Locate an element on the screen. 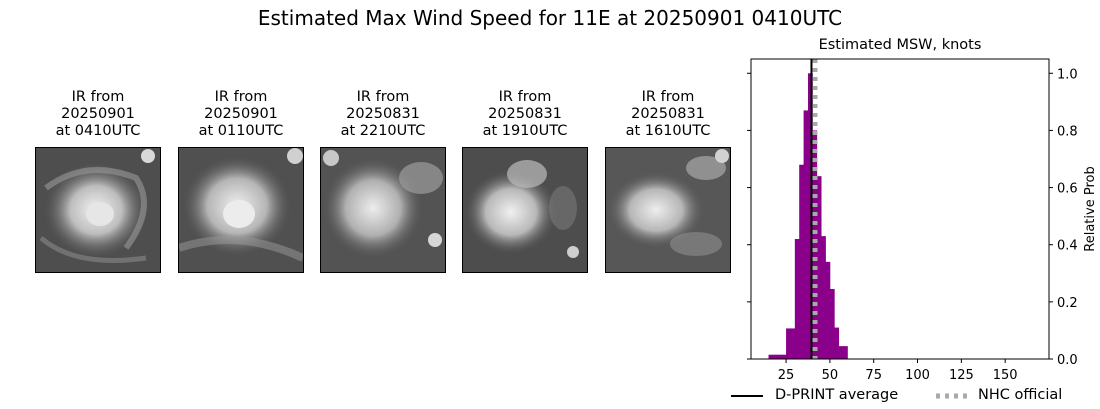 This screenshot has width=1100, height=409. ir-panel-caption: IR from 20250831 at 2210UTC is located at coordinates (383, 114).